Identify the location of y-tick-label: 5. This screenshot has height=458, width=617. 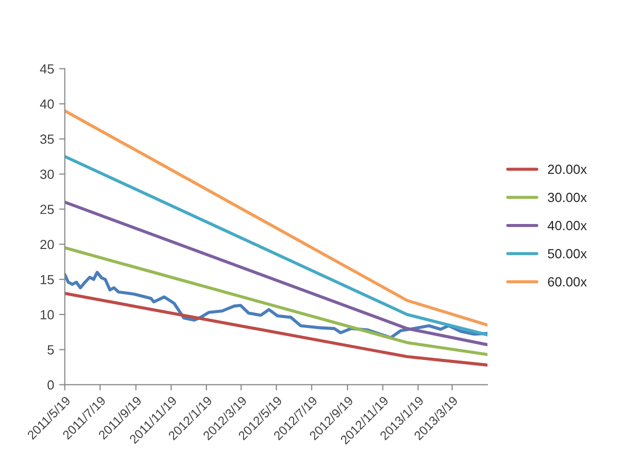
(51, 350).